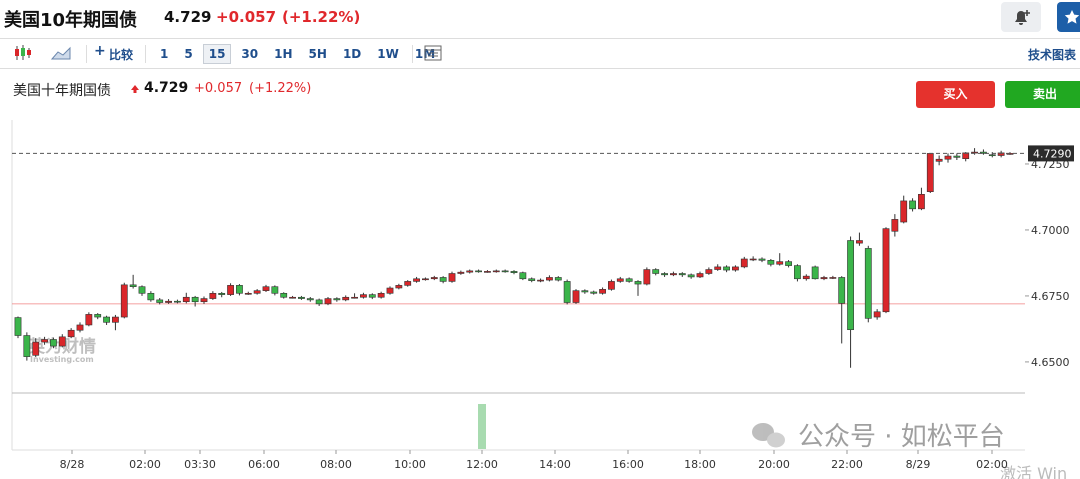 Image resolution: width=1080 pixels, height=479 pixels. I want to click on alert-button, so click(1021, 17).